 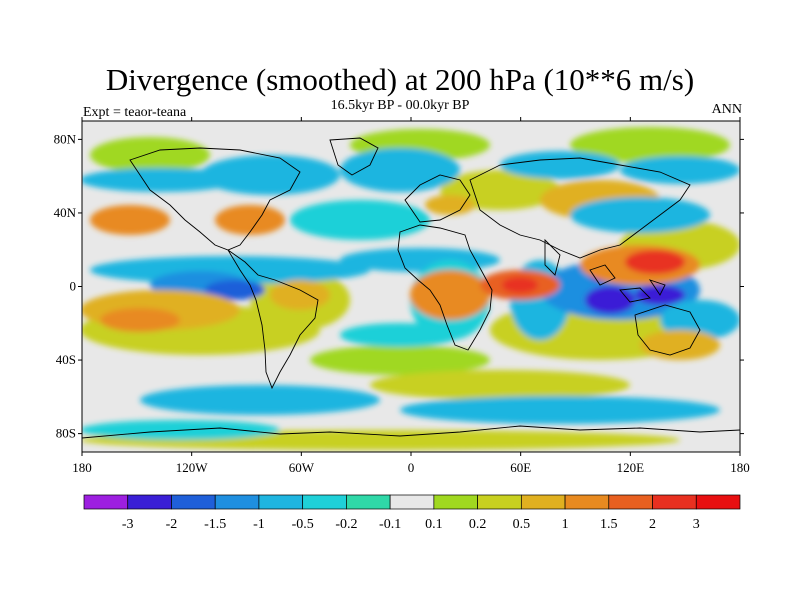 I want to click on lon-tick-label: 0, so click(x=411, y=467).